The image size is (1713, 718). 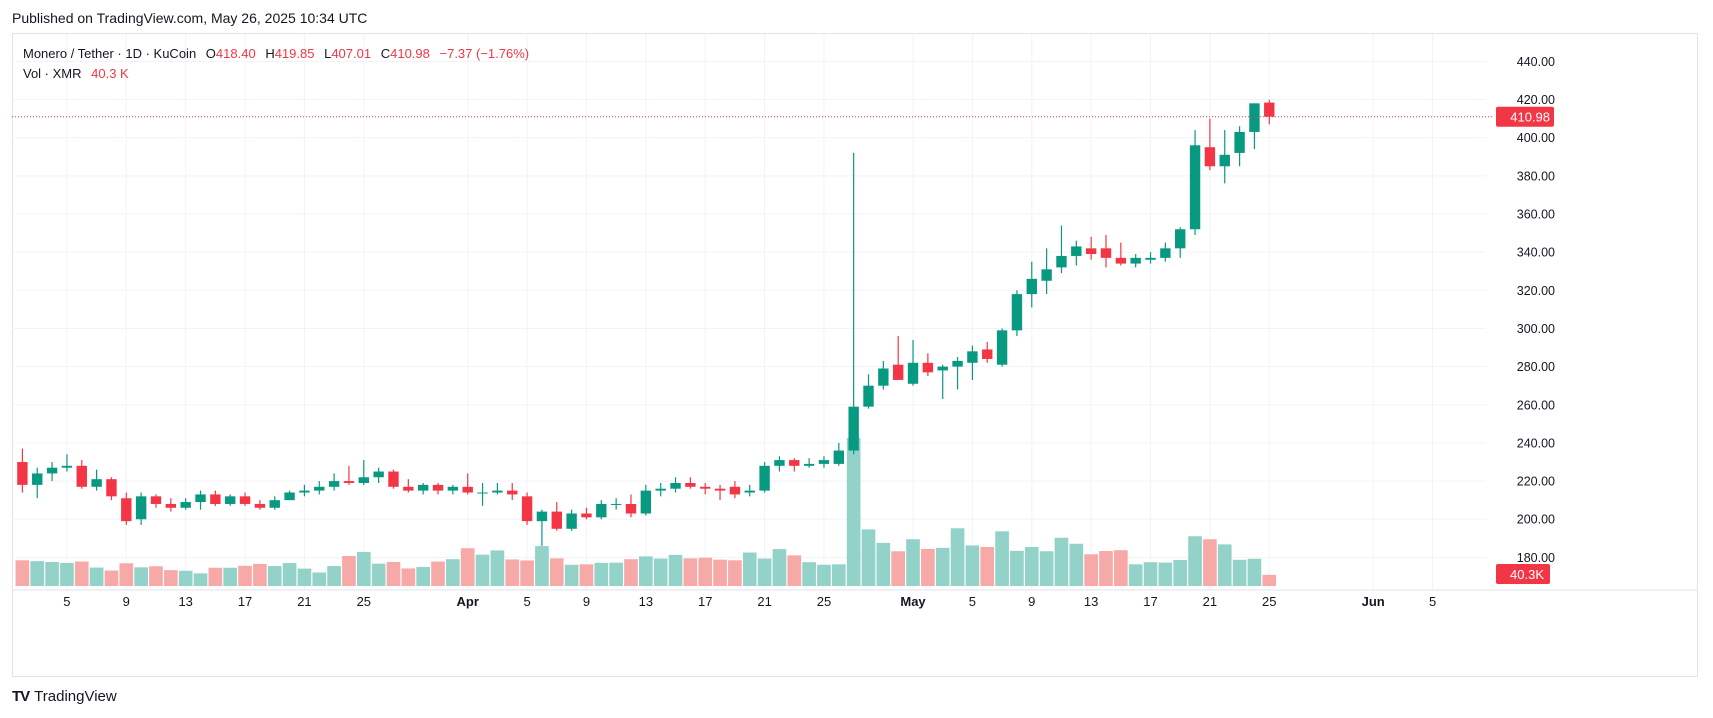 What do you see at coordinates (1536, 329) in the screenshot?
I see `price-tick-label: 300.00` at bounding box center [1536, 329].